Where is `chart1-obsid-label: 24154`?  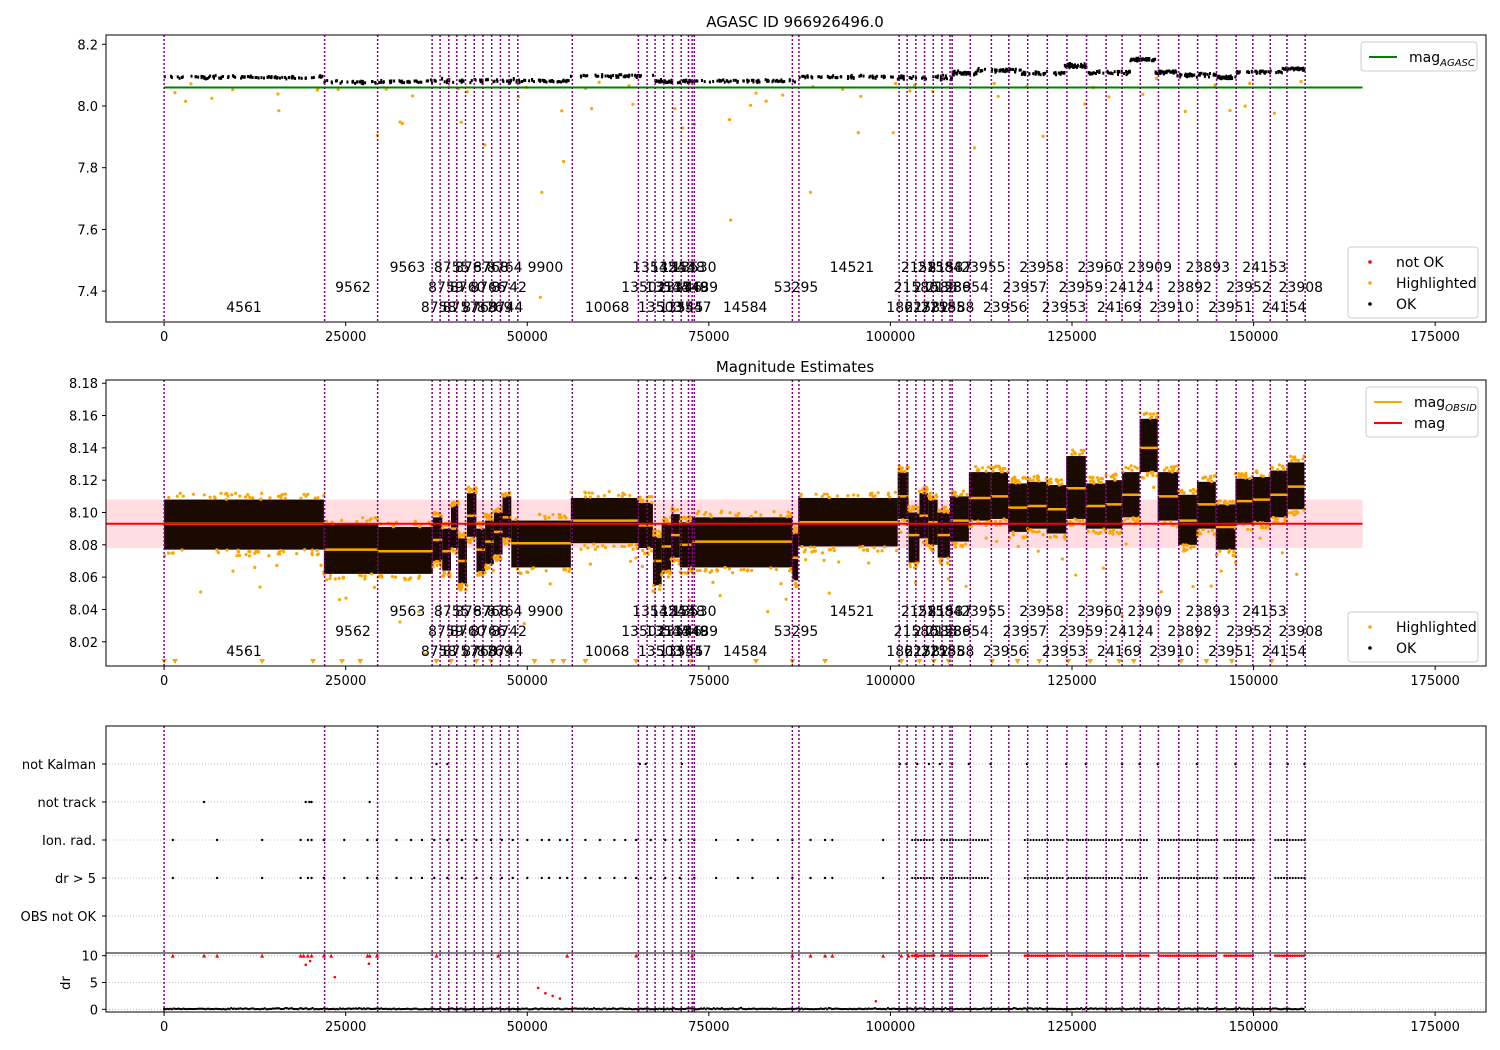
chart1-obsid-label: 24154 is located at coordinates (1284, 308).